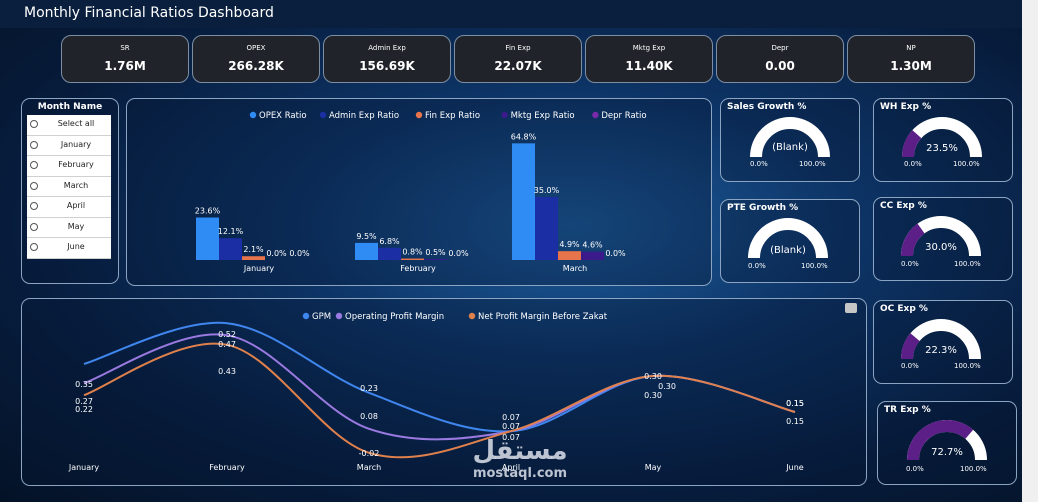 This screenshot has height=502, width=1038. Describe the element at coordinates (942, 148) in the screenshot. I see `gauge-value: 23.5%` at that location.